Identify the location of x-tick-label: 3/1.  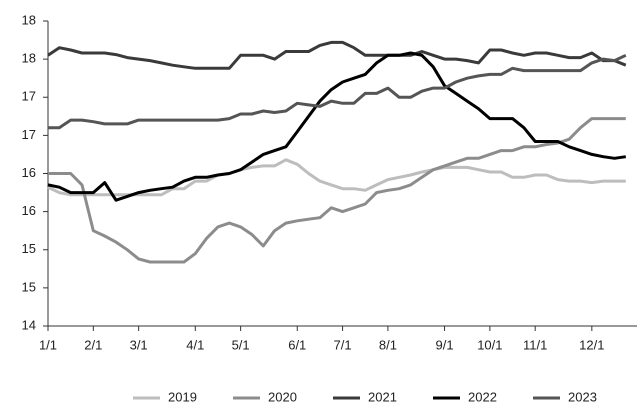
(139, 344).